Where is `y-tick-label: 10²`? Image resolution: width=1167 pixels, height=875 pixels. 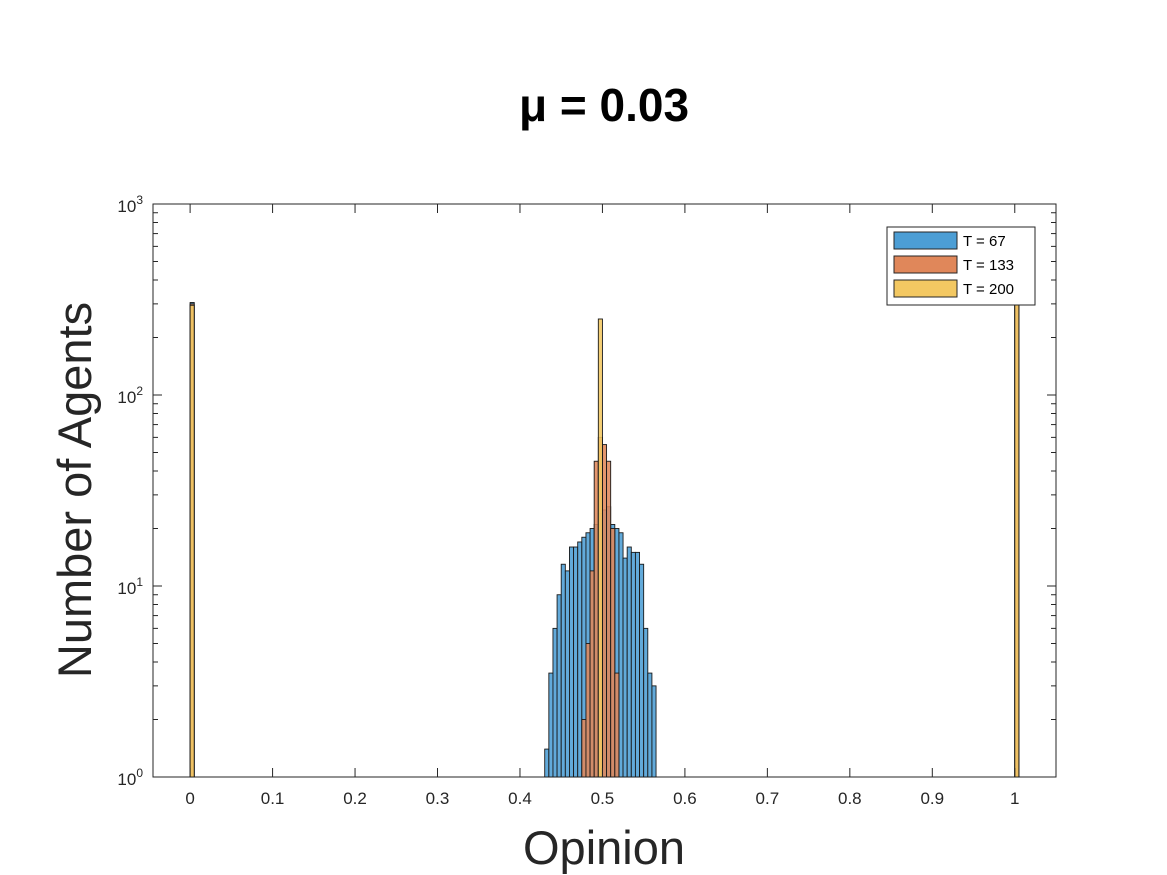
y-tick-label: 10² is located at coordinates (130, 395).